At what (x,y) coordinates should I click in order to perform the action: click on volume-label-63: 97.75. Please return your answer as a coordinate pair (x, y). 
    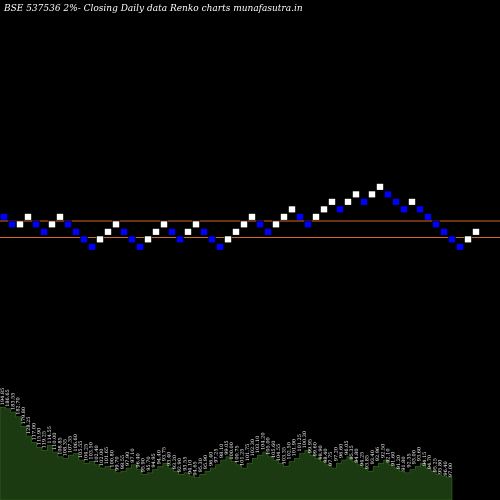
    Looking at the image, I should click on (331, 459).